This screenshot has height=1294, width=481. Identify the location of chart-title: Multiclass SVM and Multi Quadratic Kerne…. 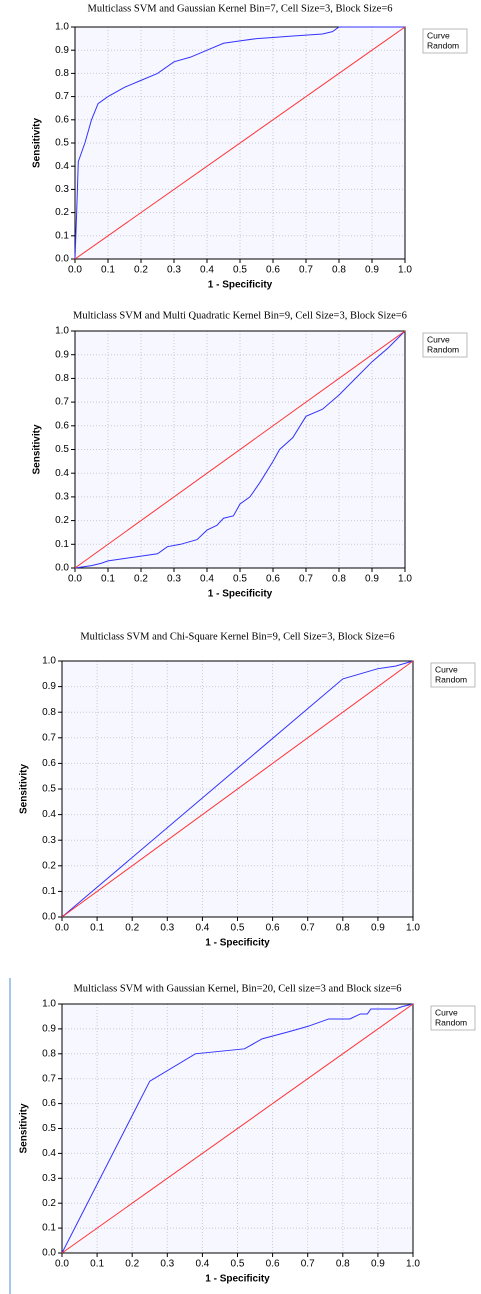
(240, 315).